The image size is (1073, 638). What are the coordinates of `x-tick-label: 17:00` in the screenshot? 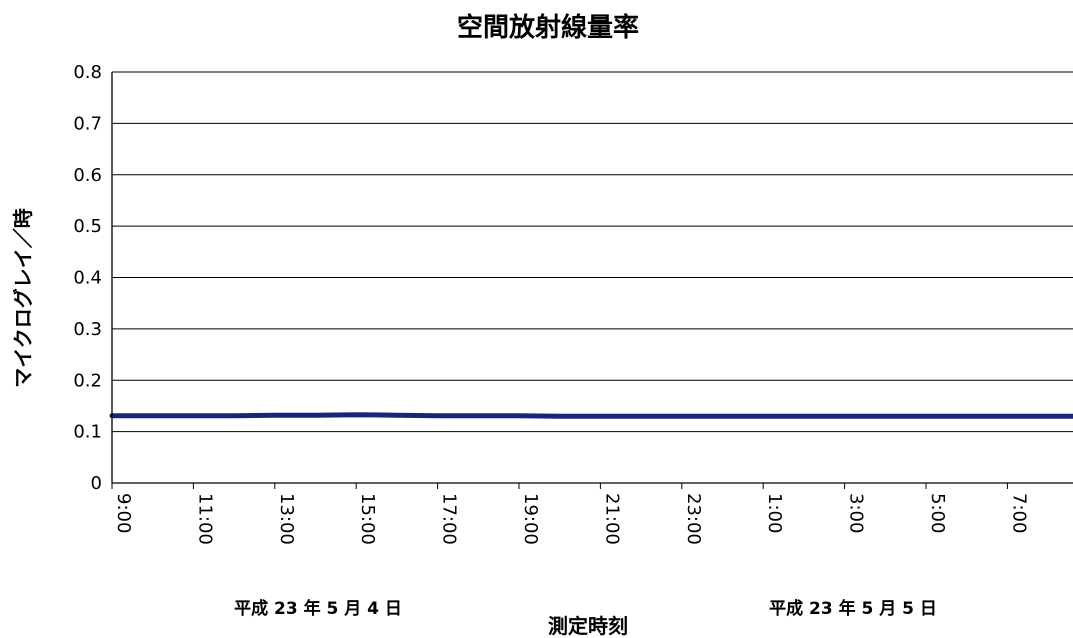 It's located at (449, 519).